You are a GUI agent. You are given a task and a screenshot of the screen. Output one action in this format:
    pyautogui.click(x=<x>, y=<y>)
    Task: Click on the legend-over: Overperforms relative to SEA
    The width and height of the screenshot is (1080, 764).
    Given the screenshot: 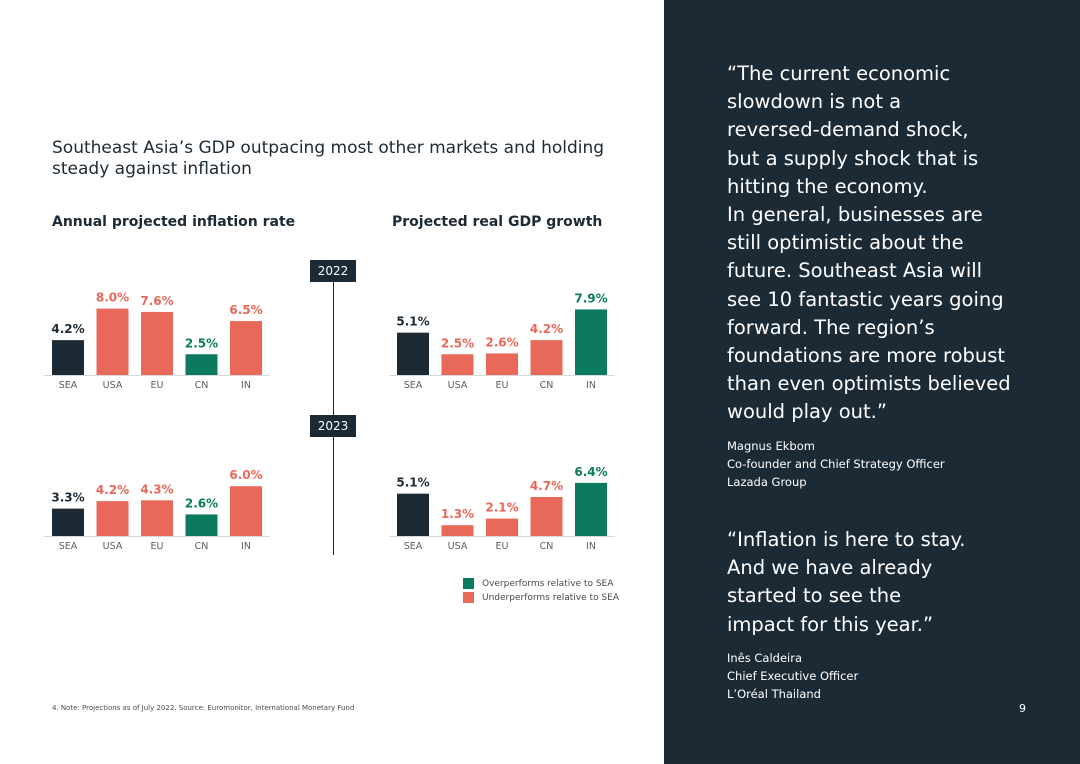 What is the action you would take?
    pyautogui.click(x=538, y=583)
    